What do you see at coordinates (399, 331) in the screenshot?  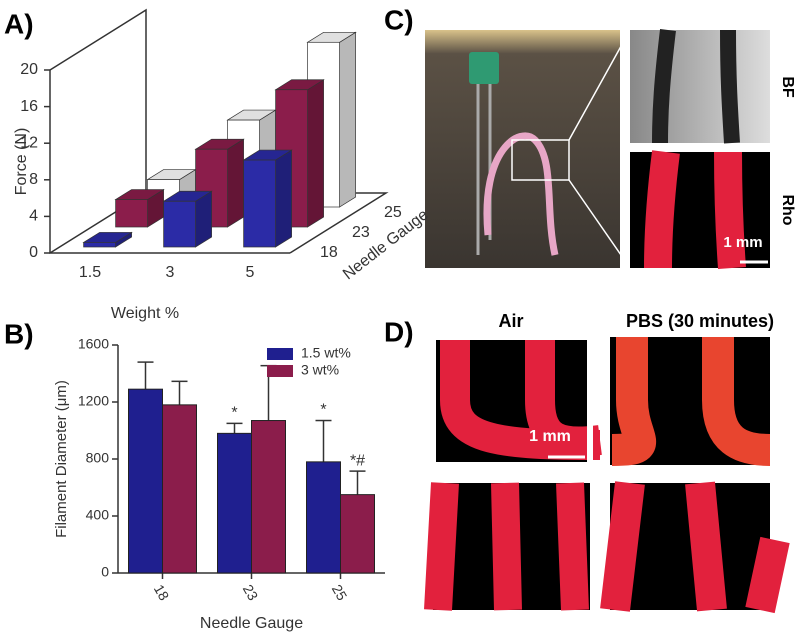 I see `panel-label: D)` at bounding box center [399, 331].